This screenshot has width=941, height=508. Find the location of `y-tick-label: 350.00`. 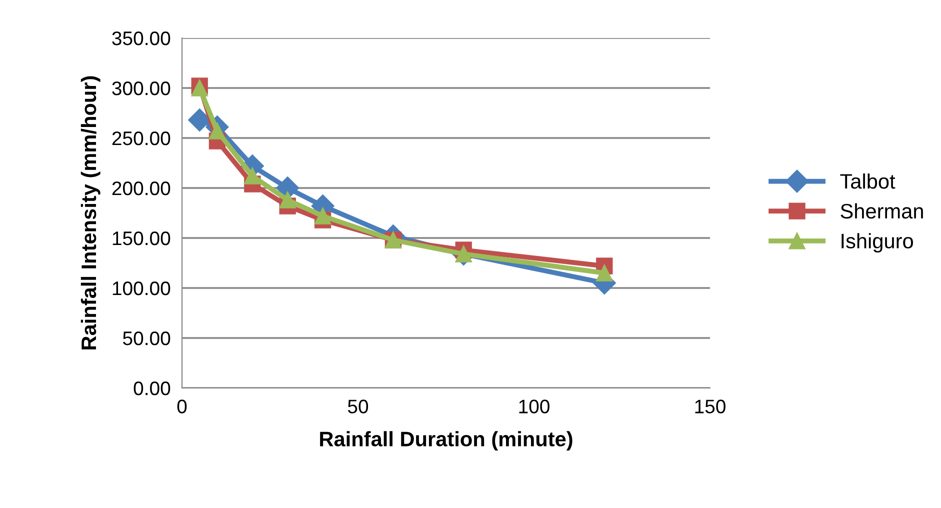

y-tick-label: 350.00 is located at coordinates (141, 38).